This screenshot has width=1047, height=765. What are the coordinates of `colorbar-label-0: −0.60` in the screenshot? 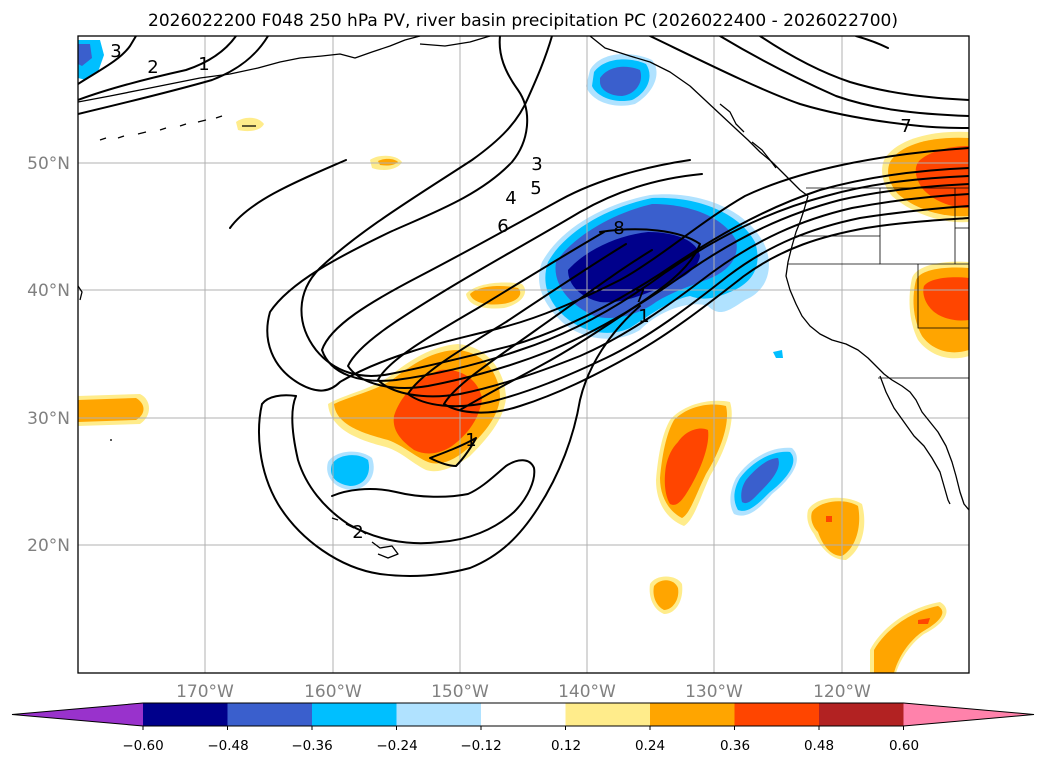 It's located at (142, 746).